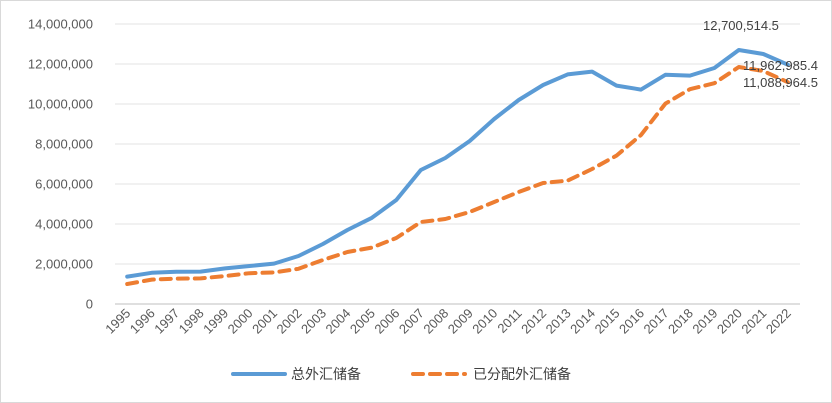 Image resolution: width=832 pixels, height=403 pixels. I want to click on x-tick-label: 2017, so click(656, 321).